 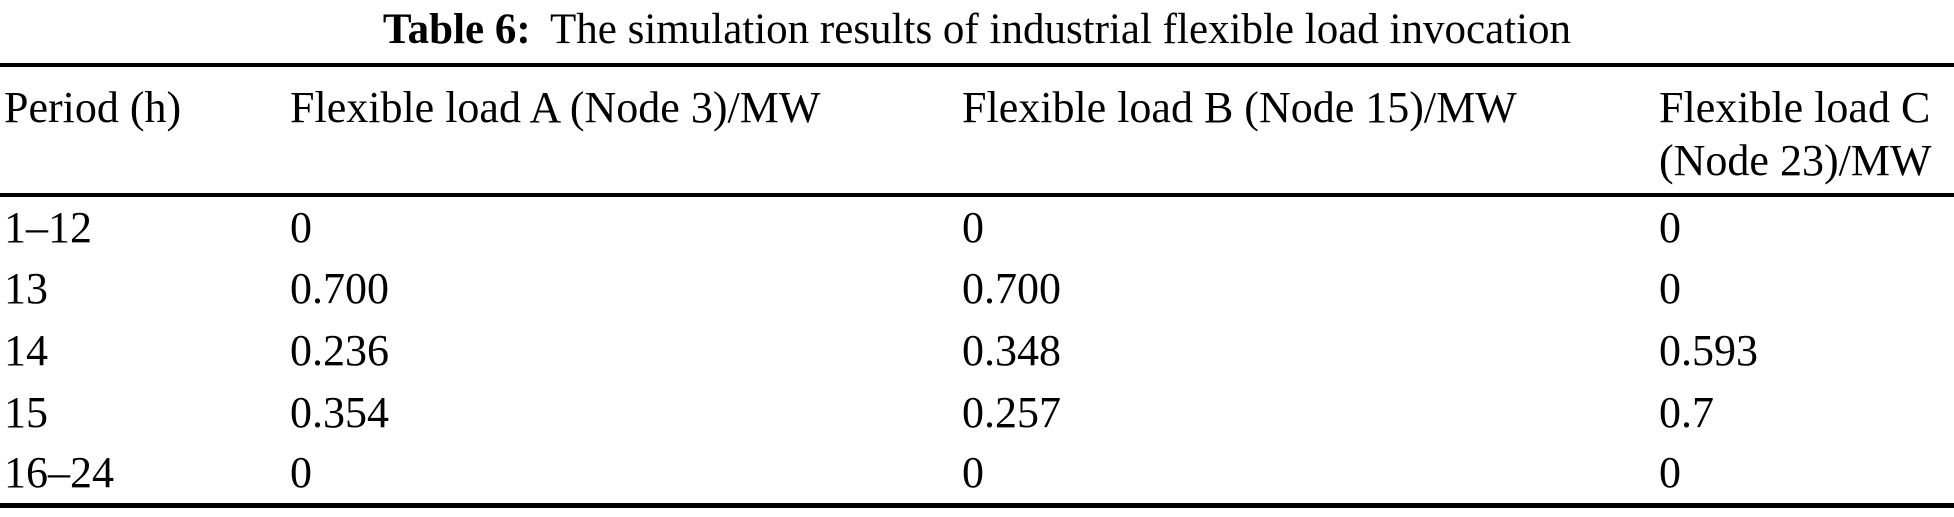 What do you see at coordinates (26, 412) in the screenshot?
I see `cell-period: 15` at bounding box center [26, 412].